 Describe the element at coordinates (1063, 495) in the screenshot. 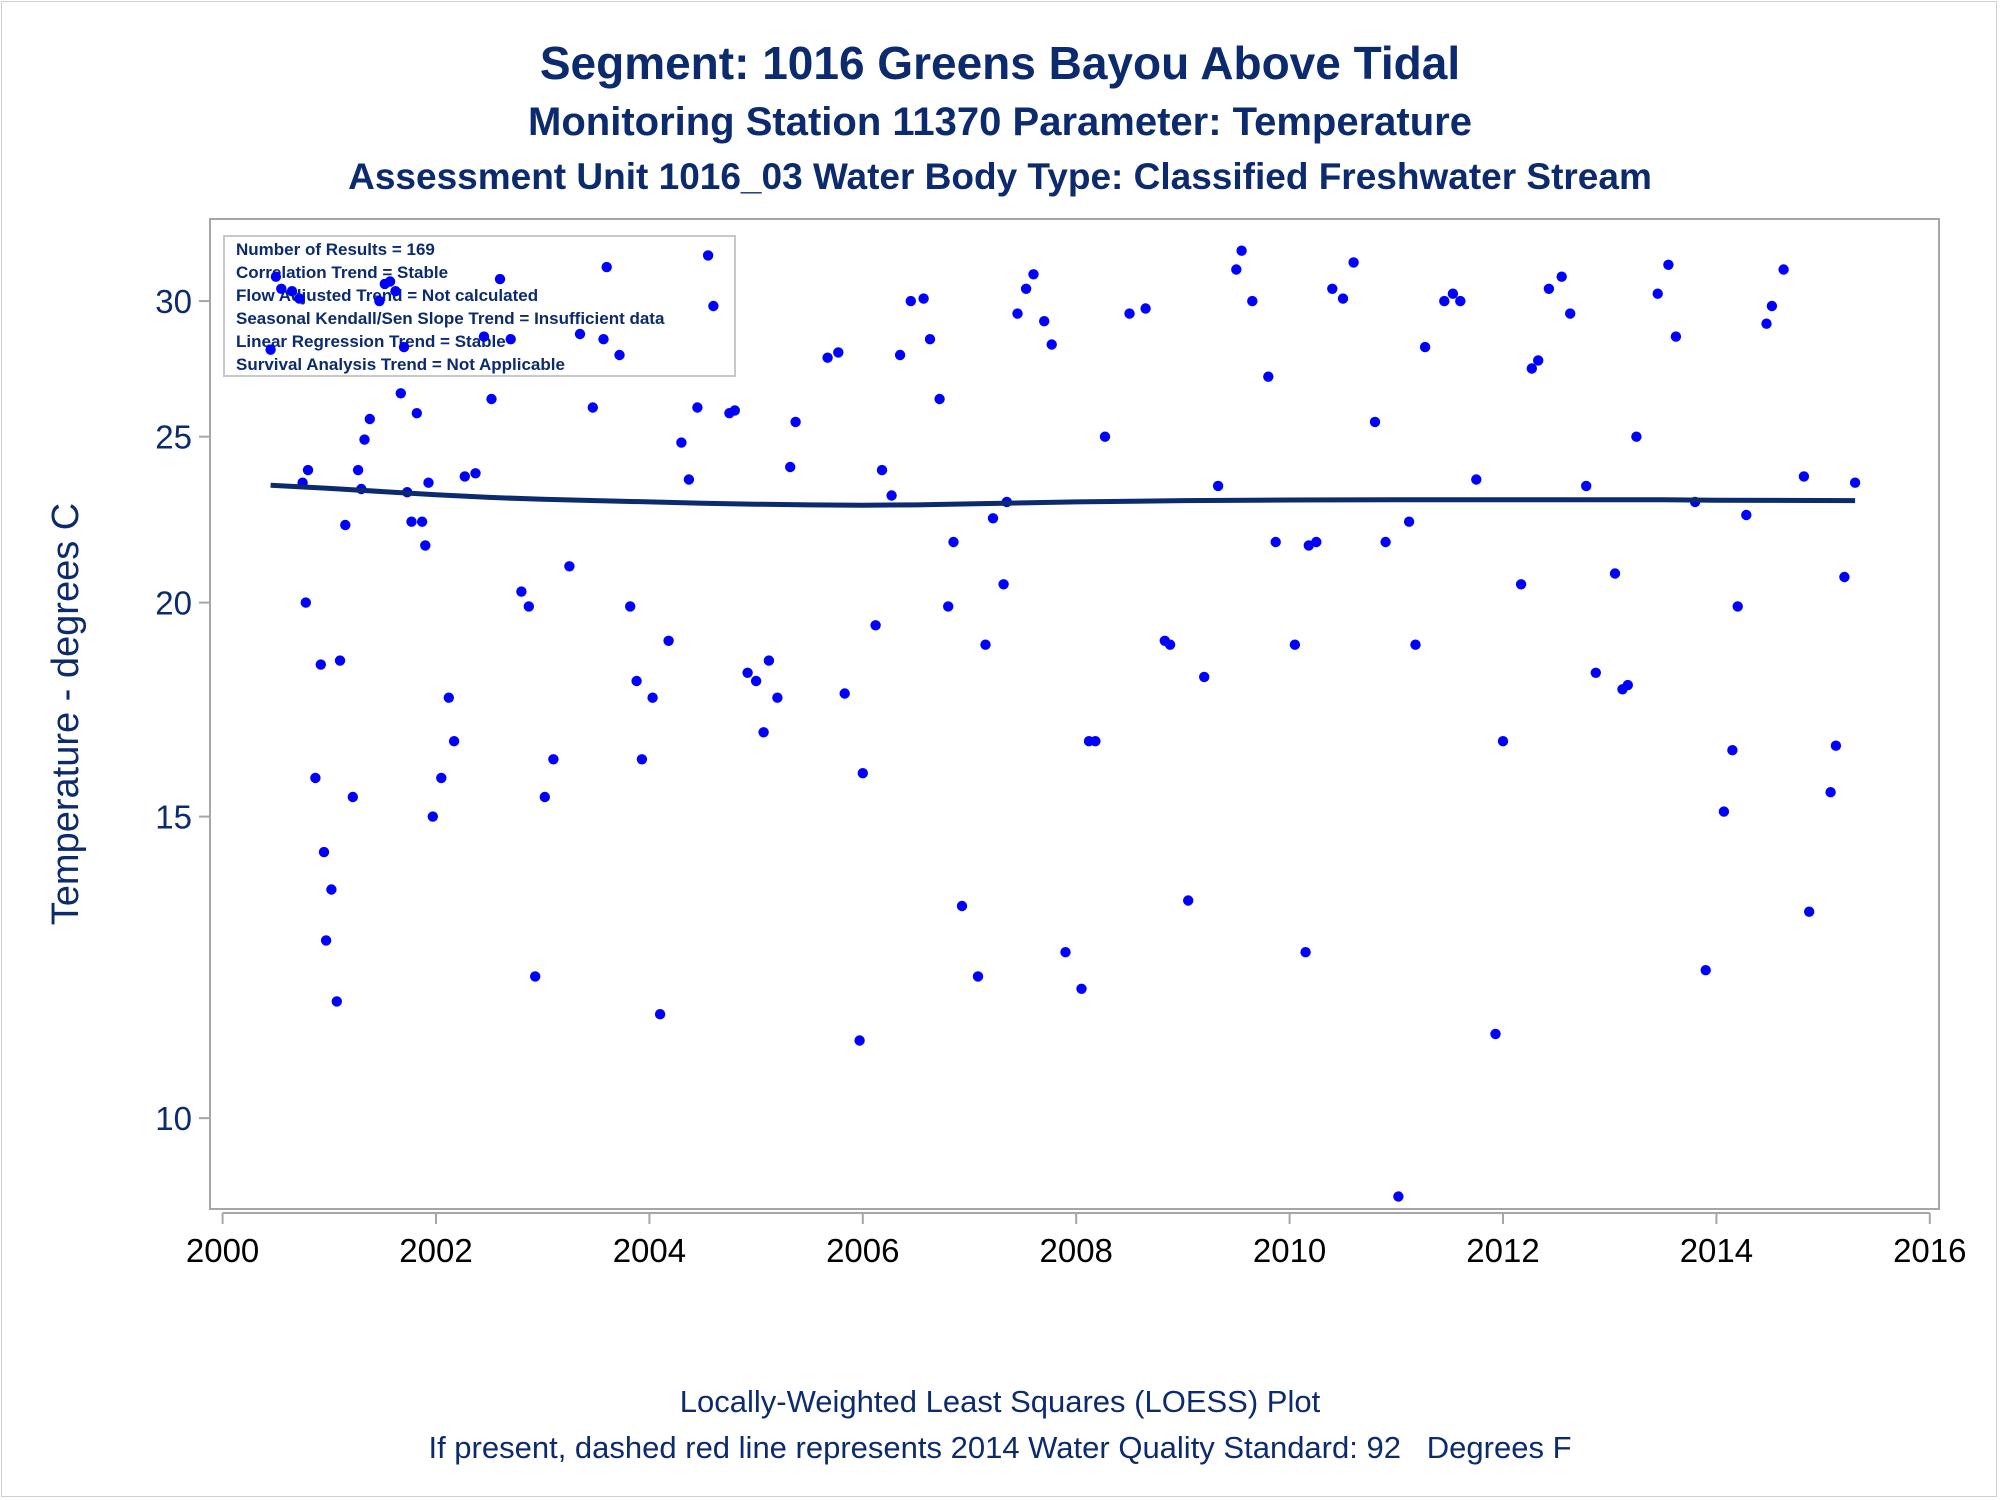

I see `loess-curve-layer` at that location.